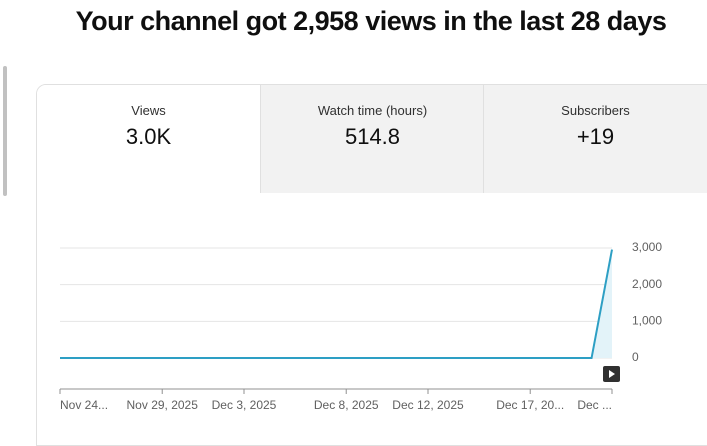 This screenshot has width=707, height=446. What do you see at coordinates (244, 405) in the screenshot?
I see `x-tick-label: Dec 3, 2025` at bounding box center [244, 405].